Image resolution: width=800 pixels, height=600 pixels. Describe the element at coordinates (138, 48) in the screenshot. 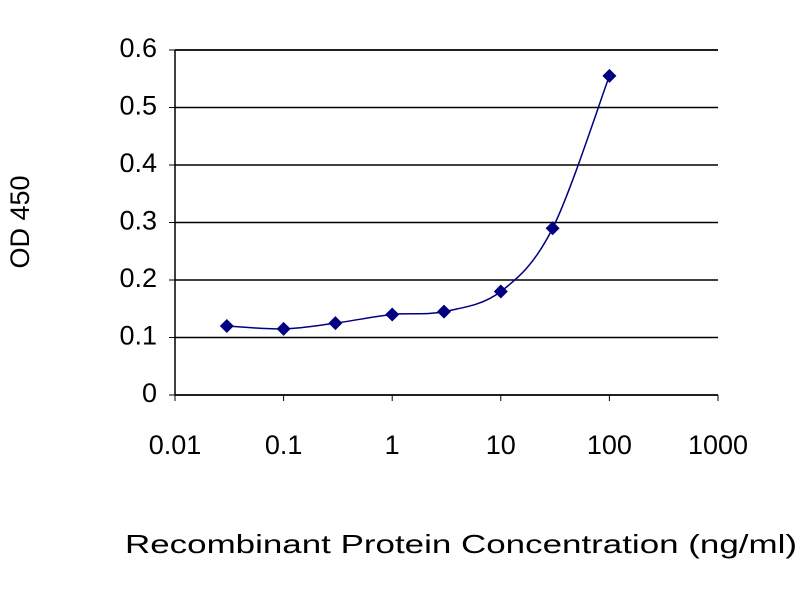

I see `y-tick-label: 0.6` at that location.